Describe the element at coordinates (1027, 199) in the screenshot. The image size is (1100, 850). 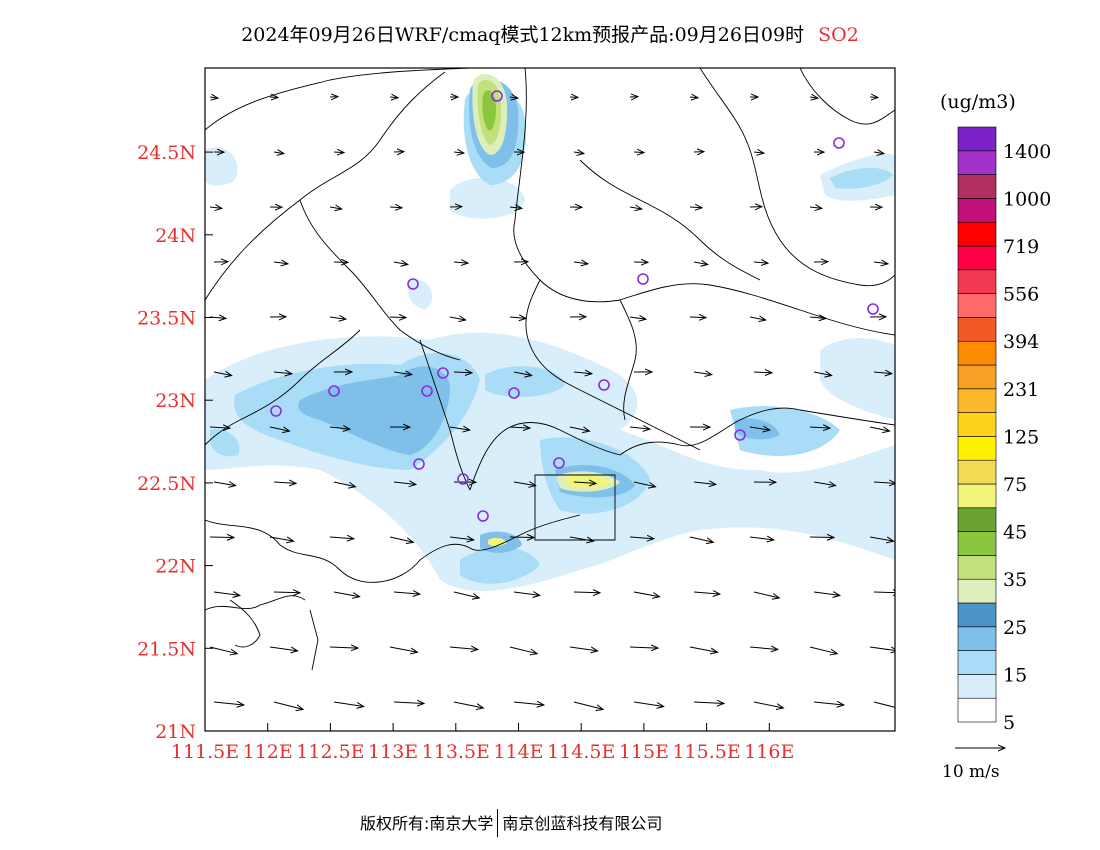
I see `colorbar-label: 1000` at that location.